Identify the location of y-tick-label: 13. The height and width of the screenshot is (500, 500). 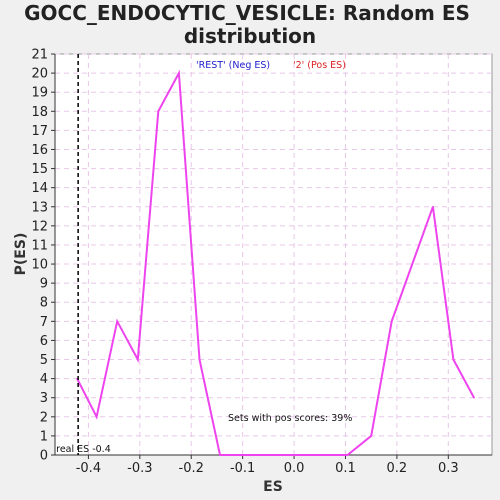
(39, 207).